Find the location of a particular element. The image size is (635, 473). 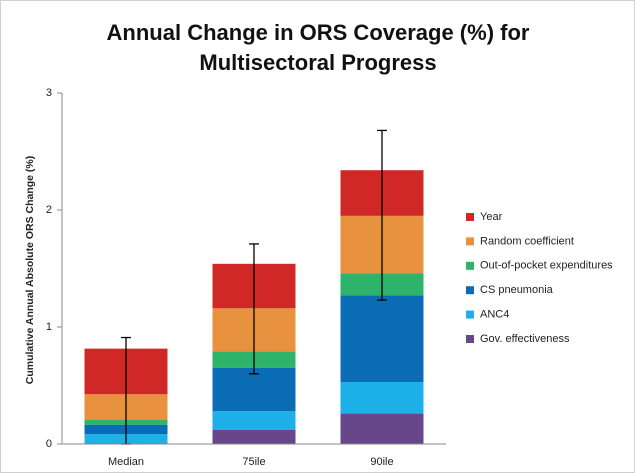

legend-label: Random coefficient is located at coordinates (527, 241).